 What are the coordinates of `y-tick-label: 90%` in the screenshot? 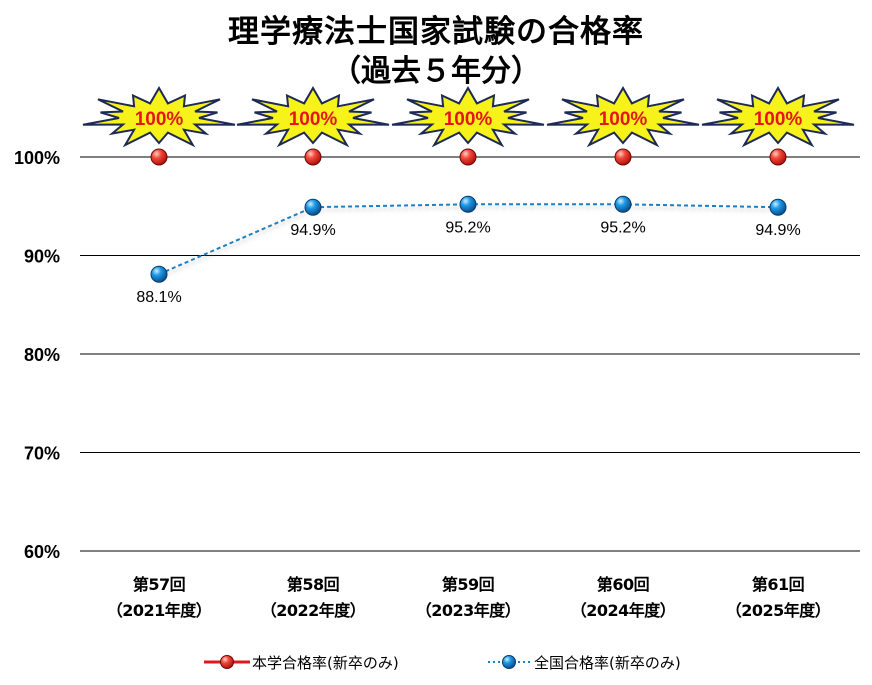 It's located at (42, 257).